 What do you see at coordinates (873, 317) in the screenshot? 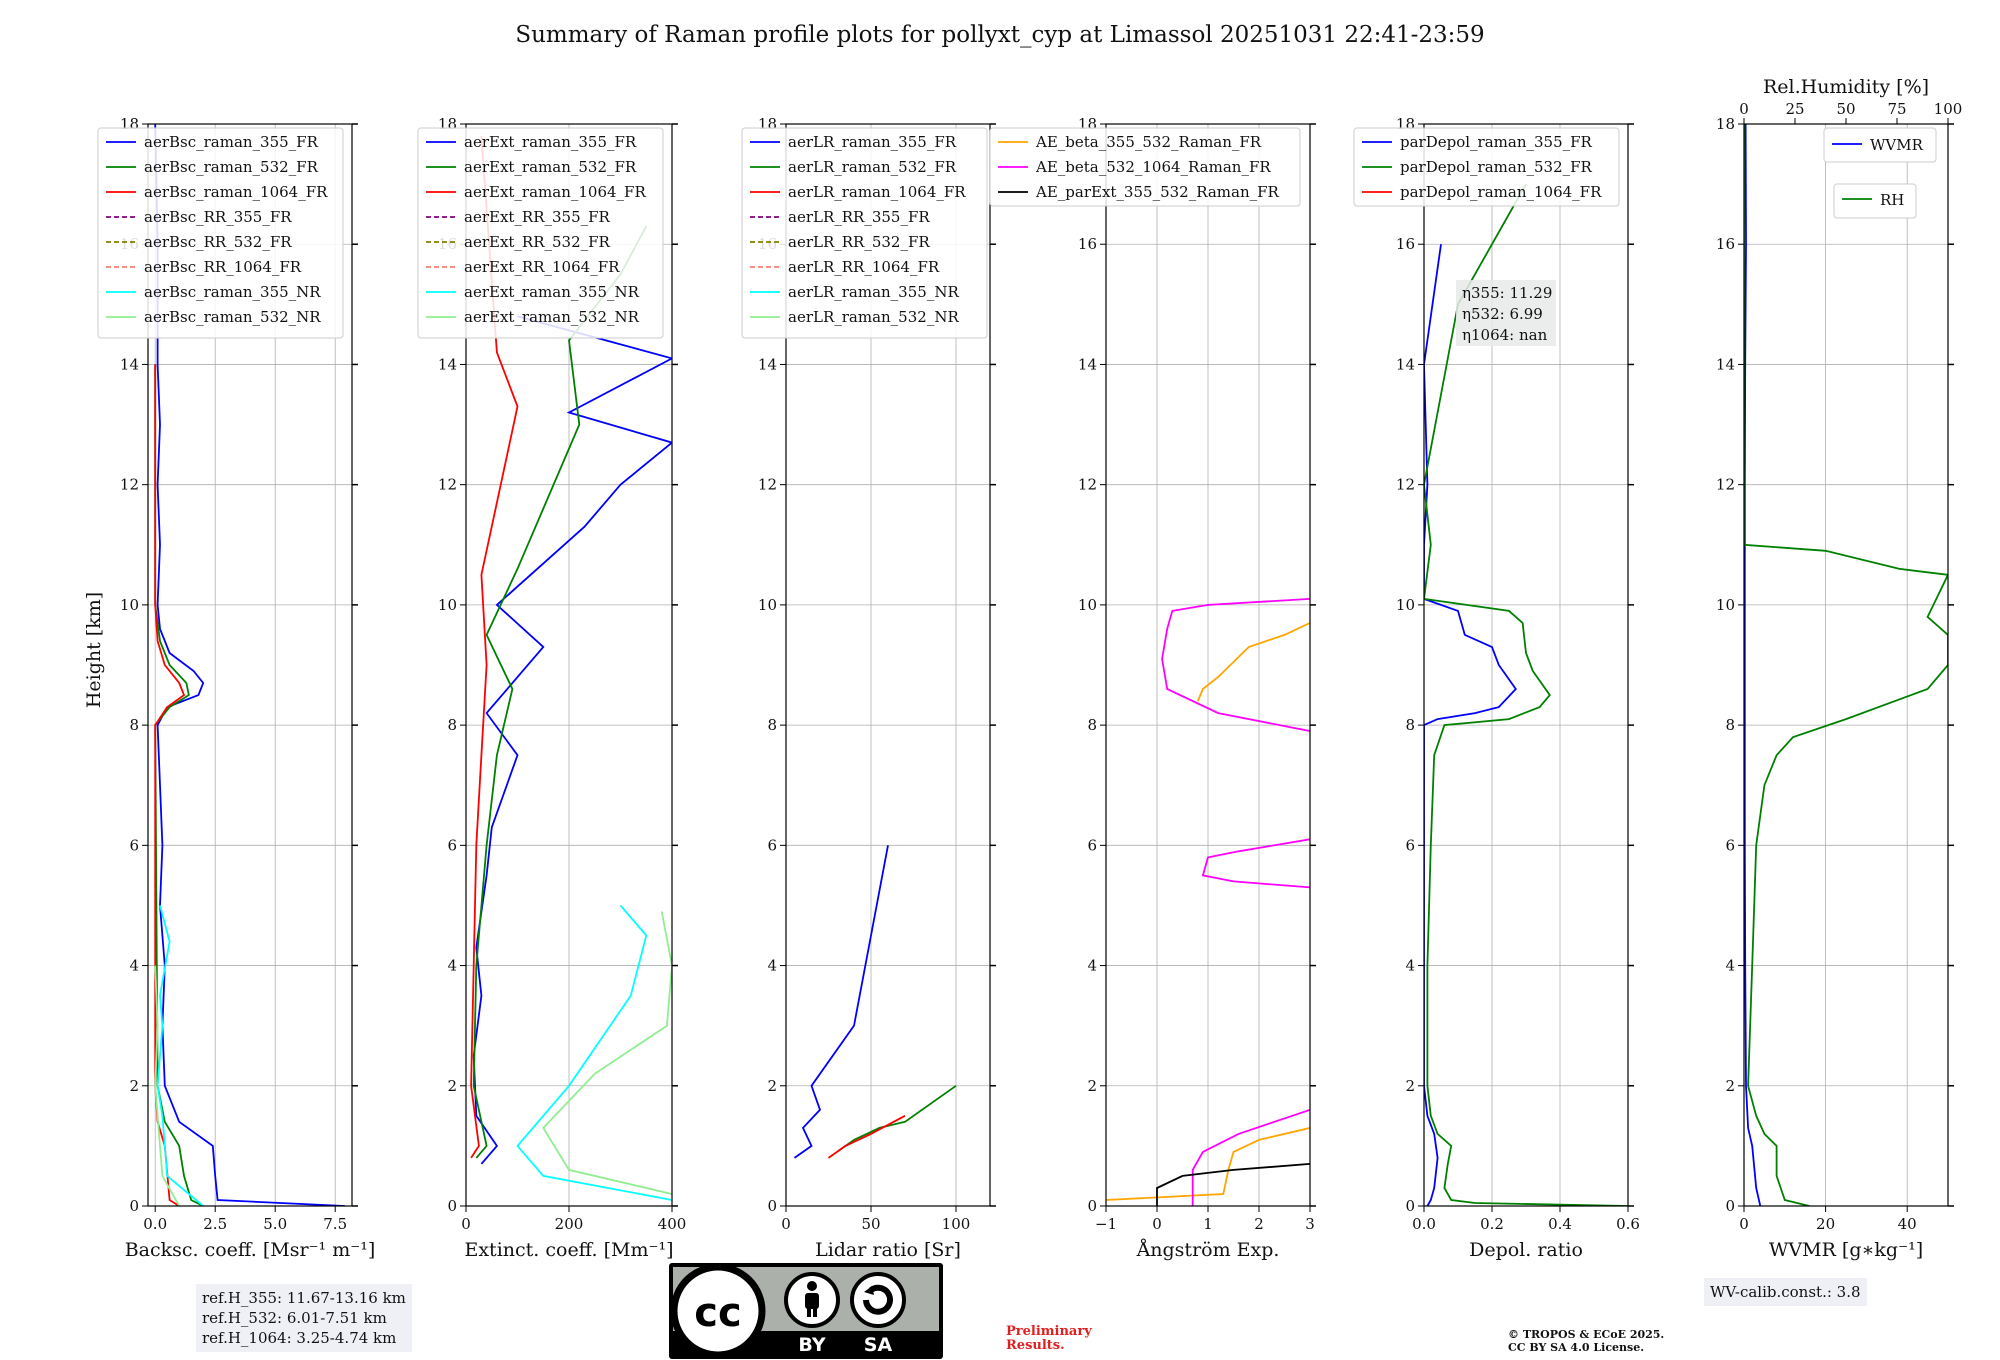
I see `legend-label: aerLR_raman_532_NR` at bounding box center [873, 317].